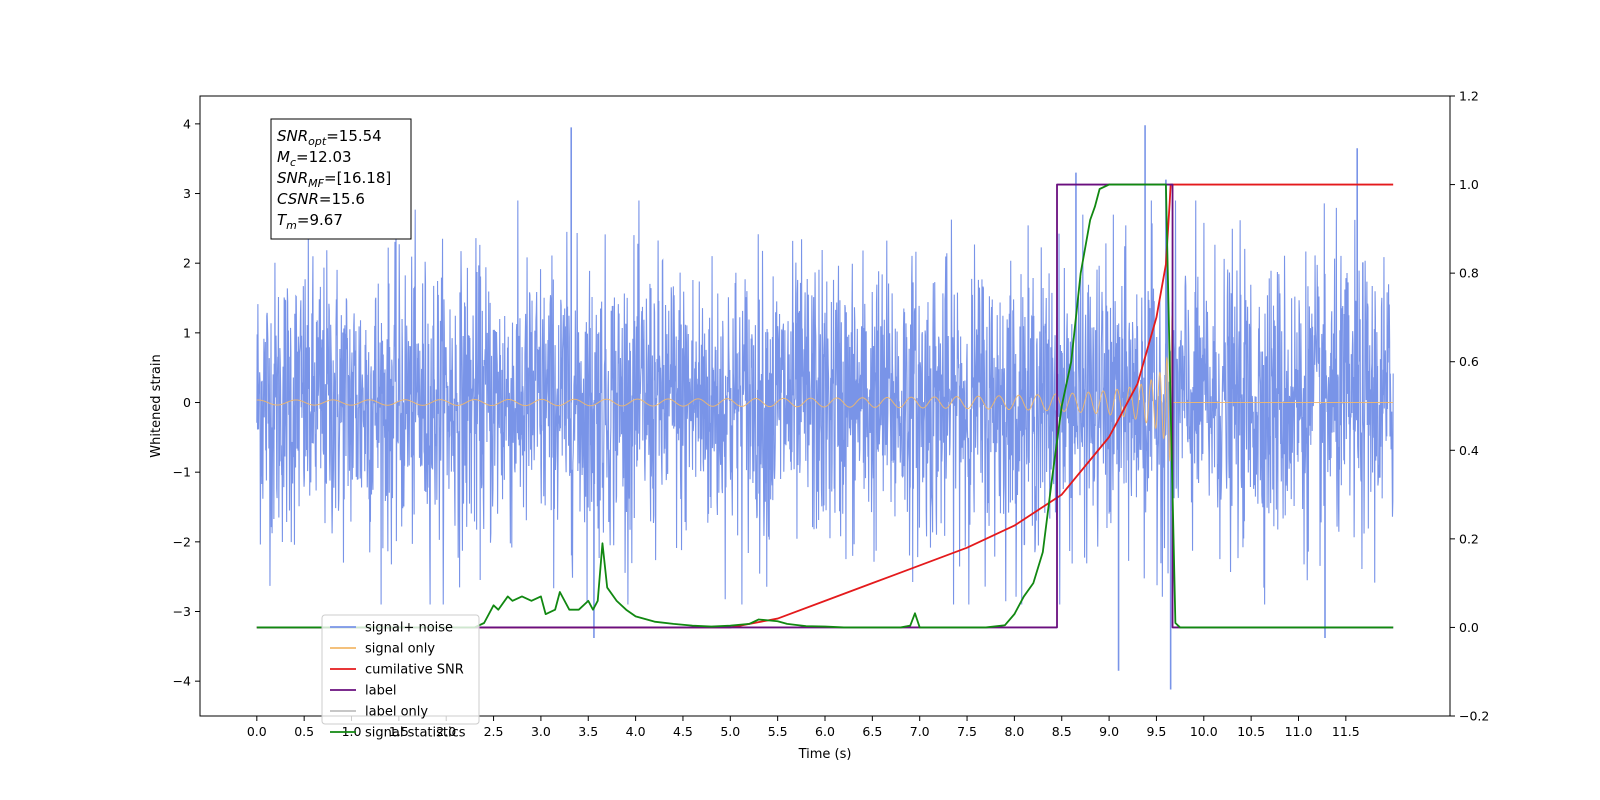 The height and width of the screenshot is (800, 1600). What do you see at coordinates (1299, 731) in the screenshot?
I see `x-tick-label: 11.0` at bounding box center [1299, 731].